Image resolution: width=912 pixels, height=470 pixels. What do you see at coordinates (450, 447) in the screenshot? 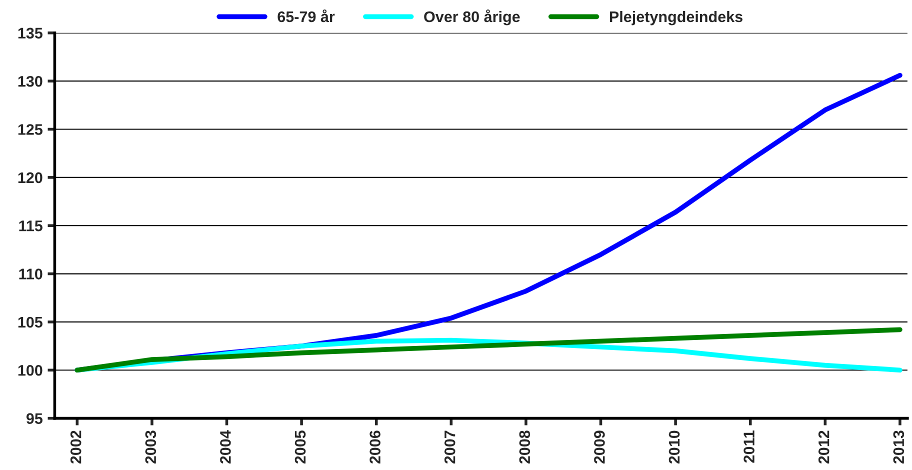
I see `x-tick-label: 2007` at bounding box center [450, 447].